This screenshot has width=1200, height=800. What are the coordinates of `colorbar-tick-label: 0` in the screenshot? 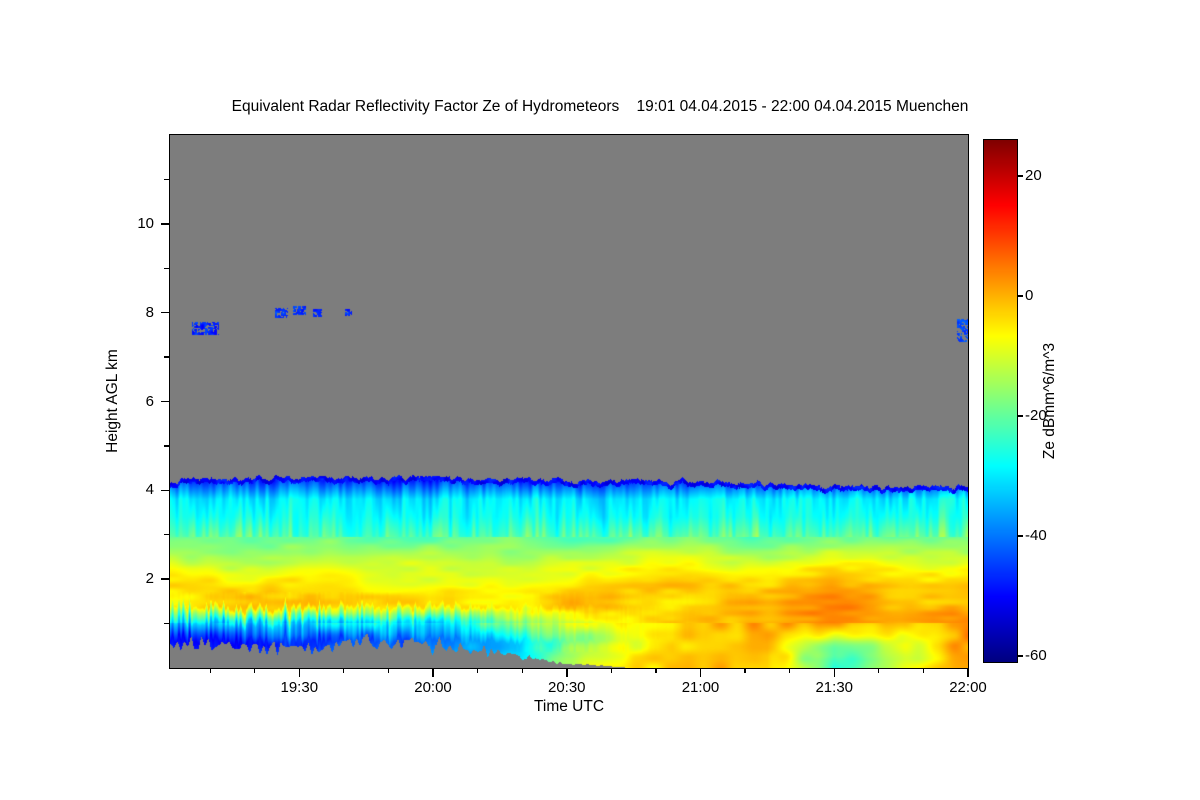 It's located at (1029, 295).